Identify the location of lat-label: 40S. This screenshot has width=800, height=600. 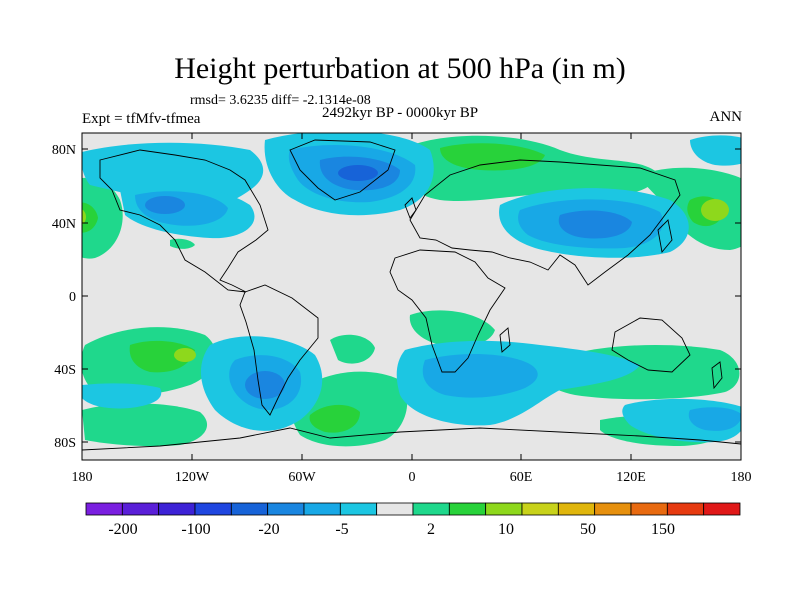
(65, 370).